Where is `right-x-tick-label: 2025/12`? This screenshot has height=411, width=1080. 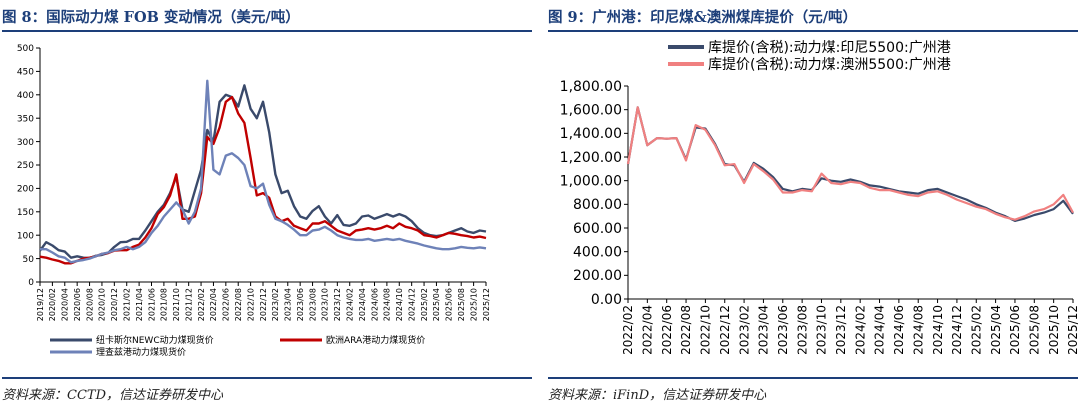 right-x-tick-label: 2025/12 is located at coordinates (1072, 330).